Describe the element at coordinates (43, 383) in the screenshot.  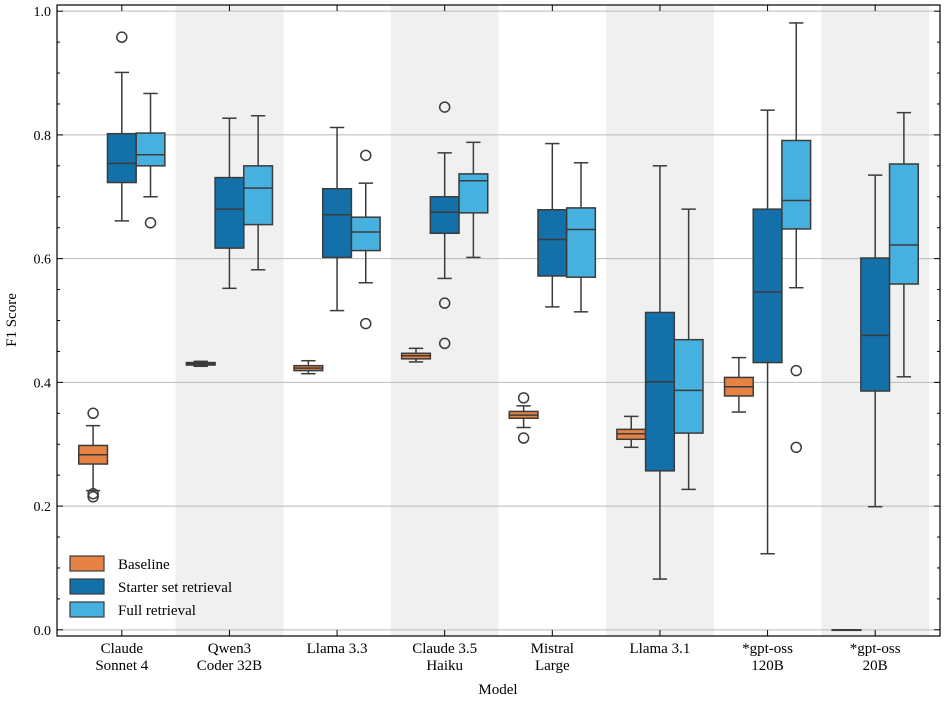
I see `y-tick-label: 0.4` at that location.